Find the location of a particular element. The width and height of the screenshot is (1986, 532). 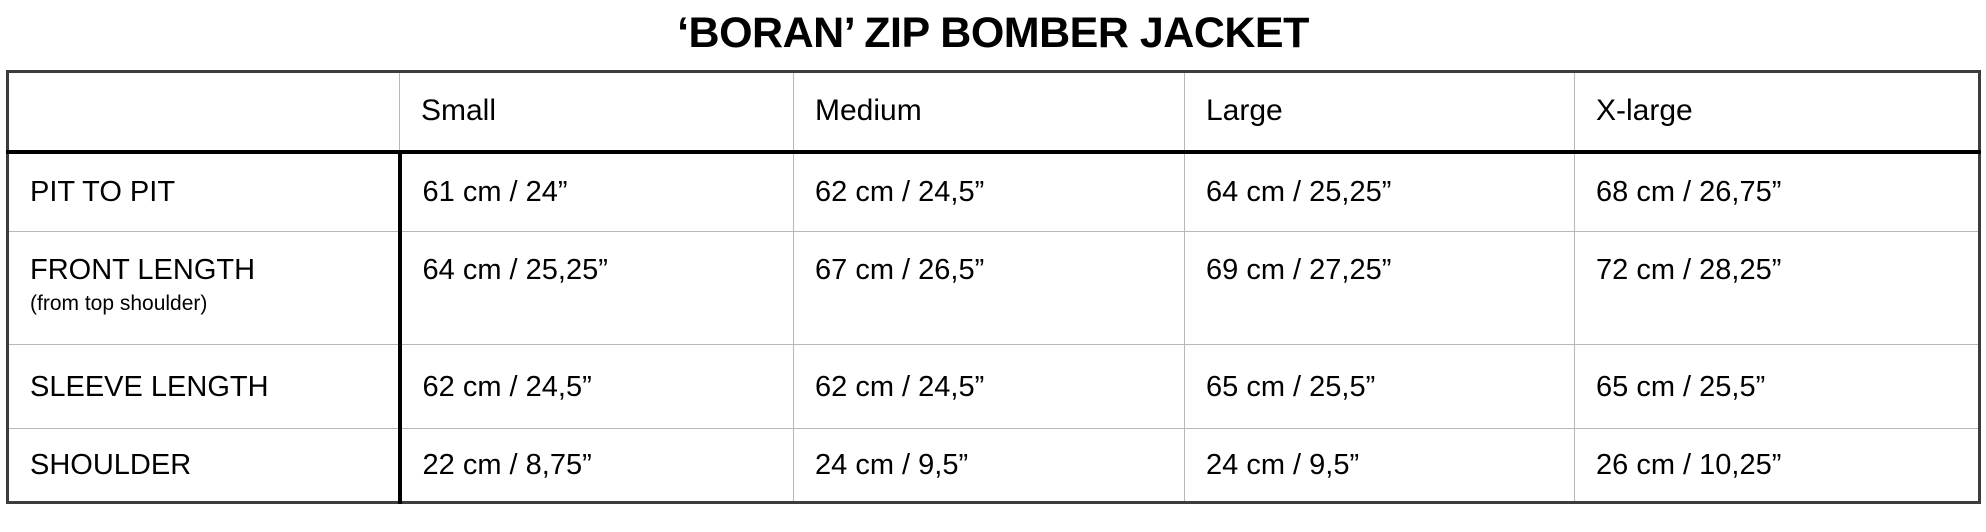

column-header-small: Small is located at coordinates (596, 112).